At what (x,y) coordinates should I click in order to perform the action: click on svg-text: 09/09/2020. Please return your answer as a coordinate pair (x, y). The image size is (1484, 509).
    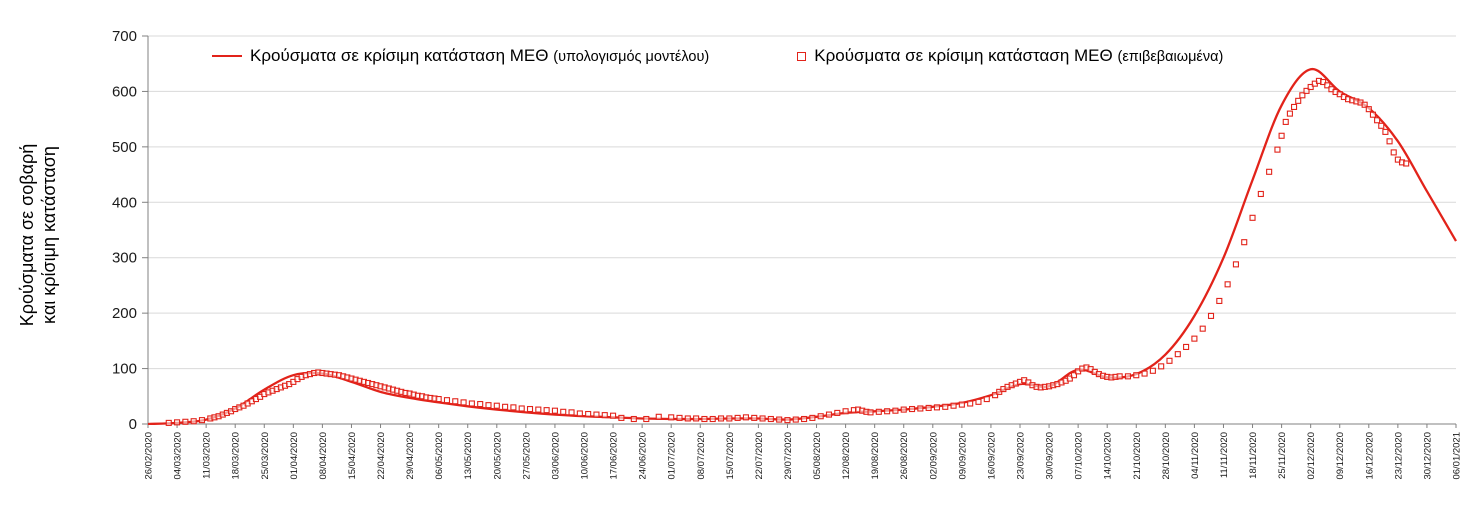
    Looking at the image, I should click on (962, 456).